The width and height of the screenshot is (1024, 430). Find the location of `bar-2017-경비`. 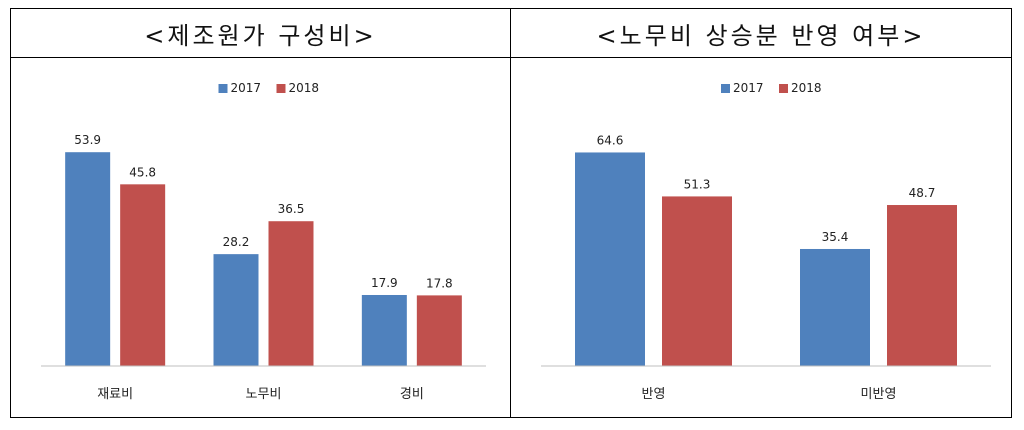

bar-2017-경비 is located at coordinates (384, 330).